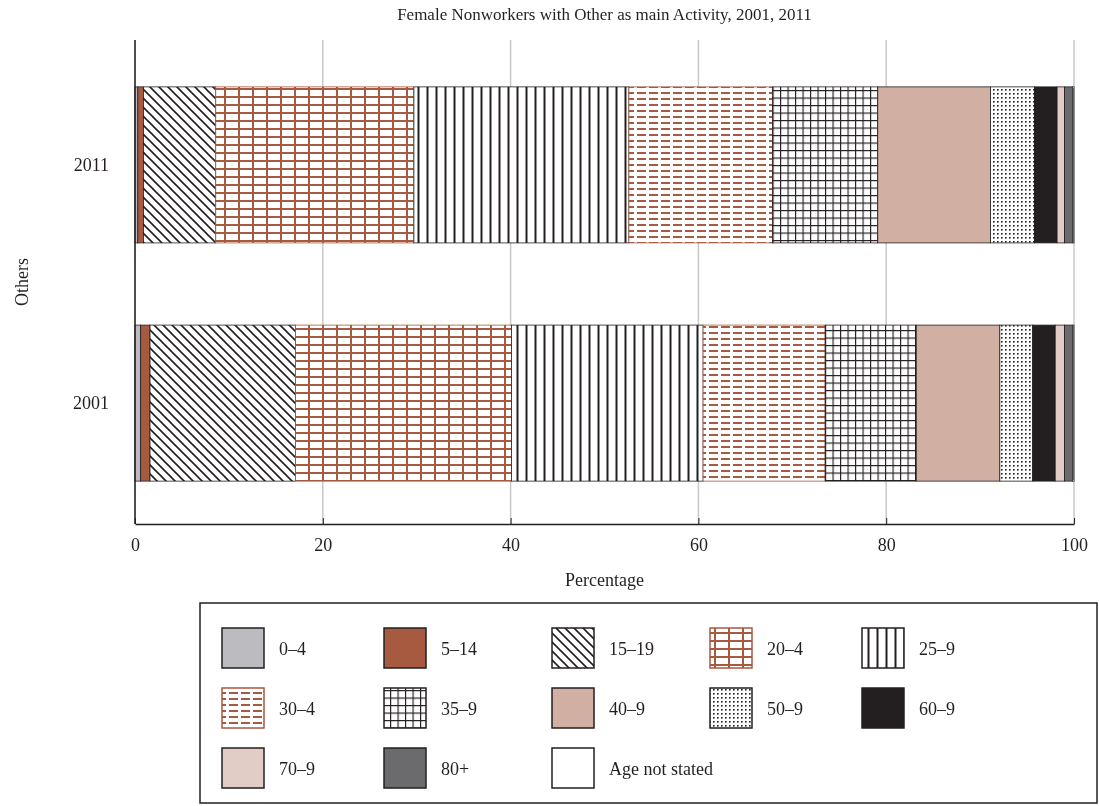 The image size is (1099, 806). I want to click on x-tick-label: 20, so click(323, 544).